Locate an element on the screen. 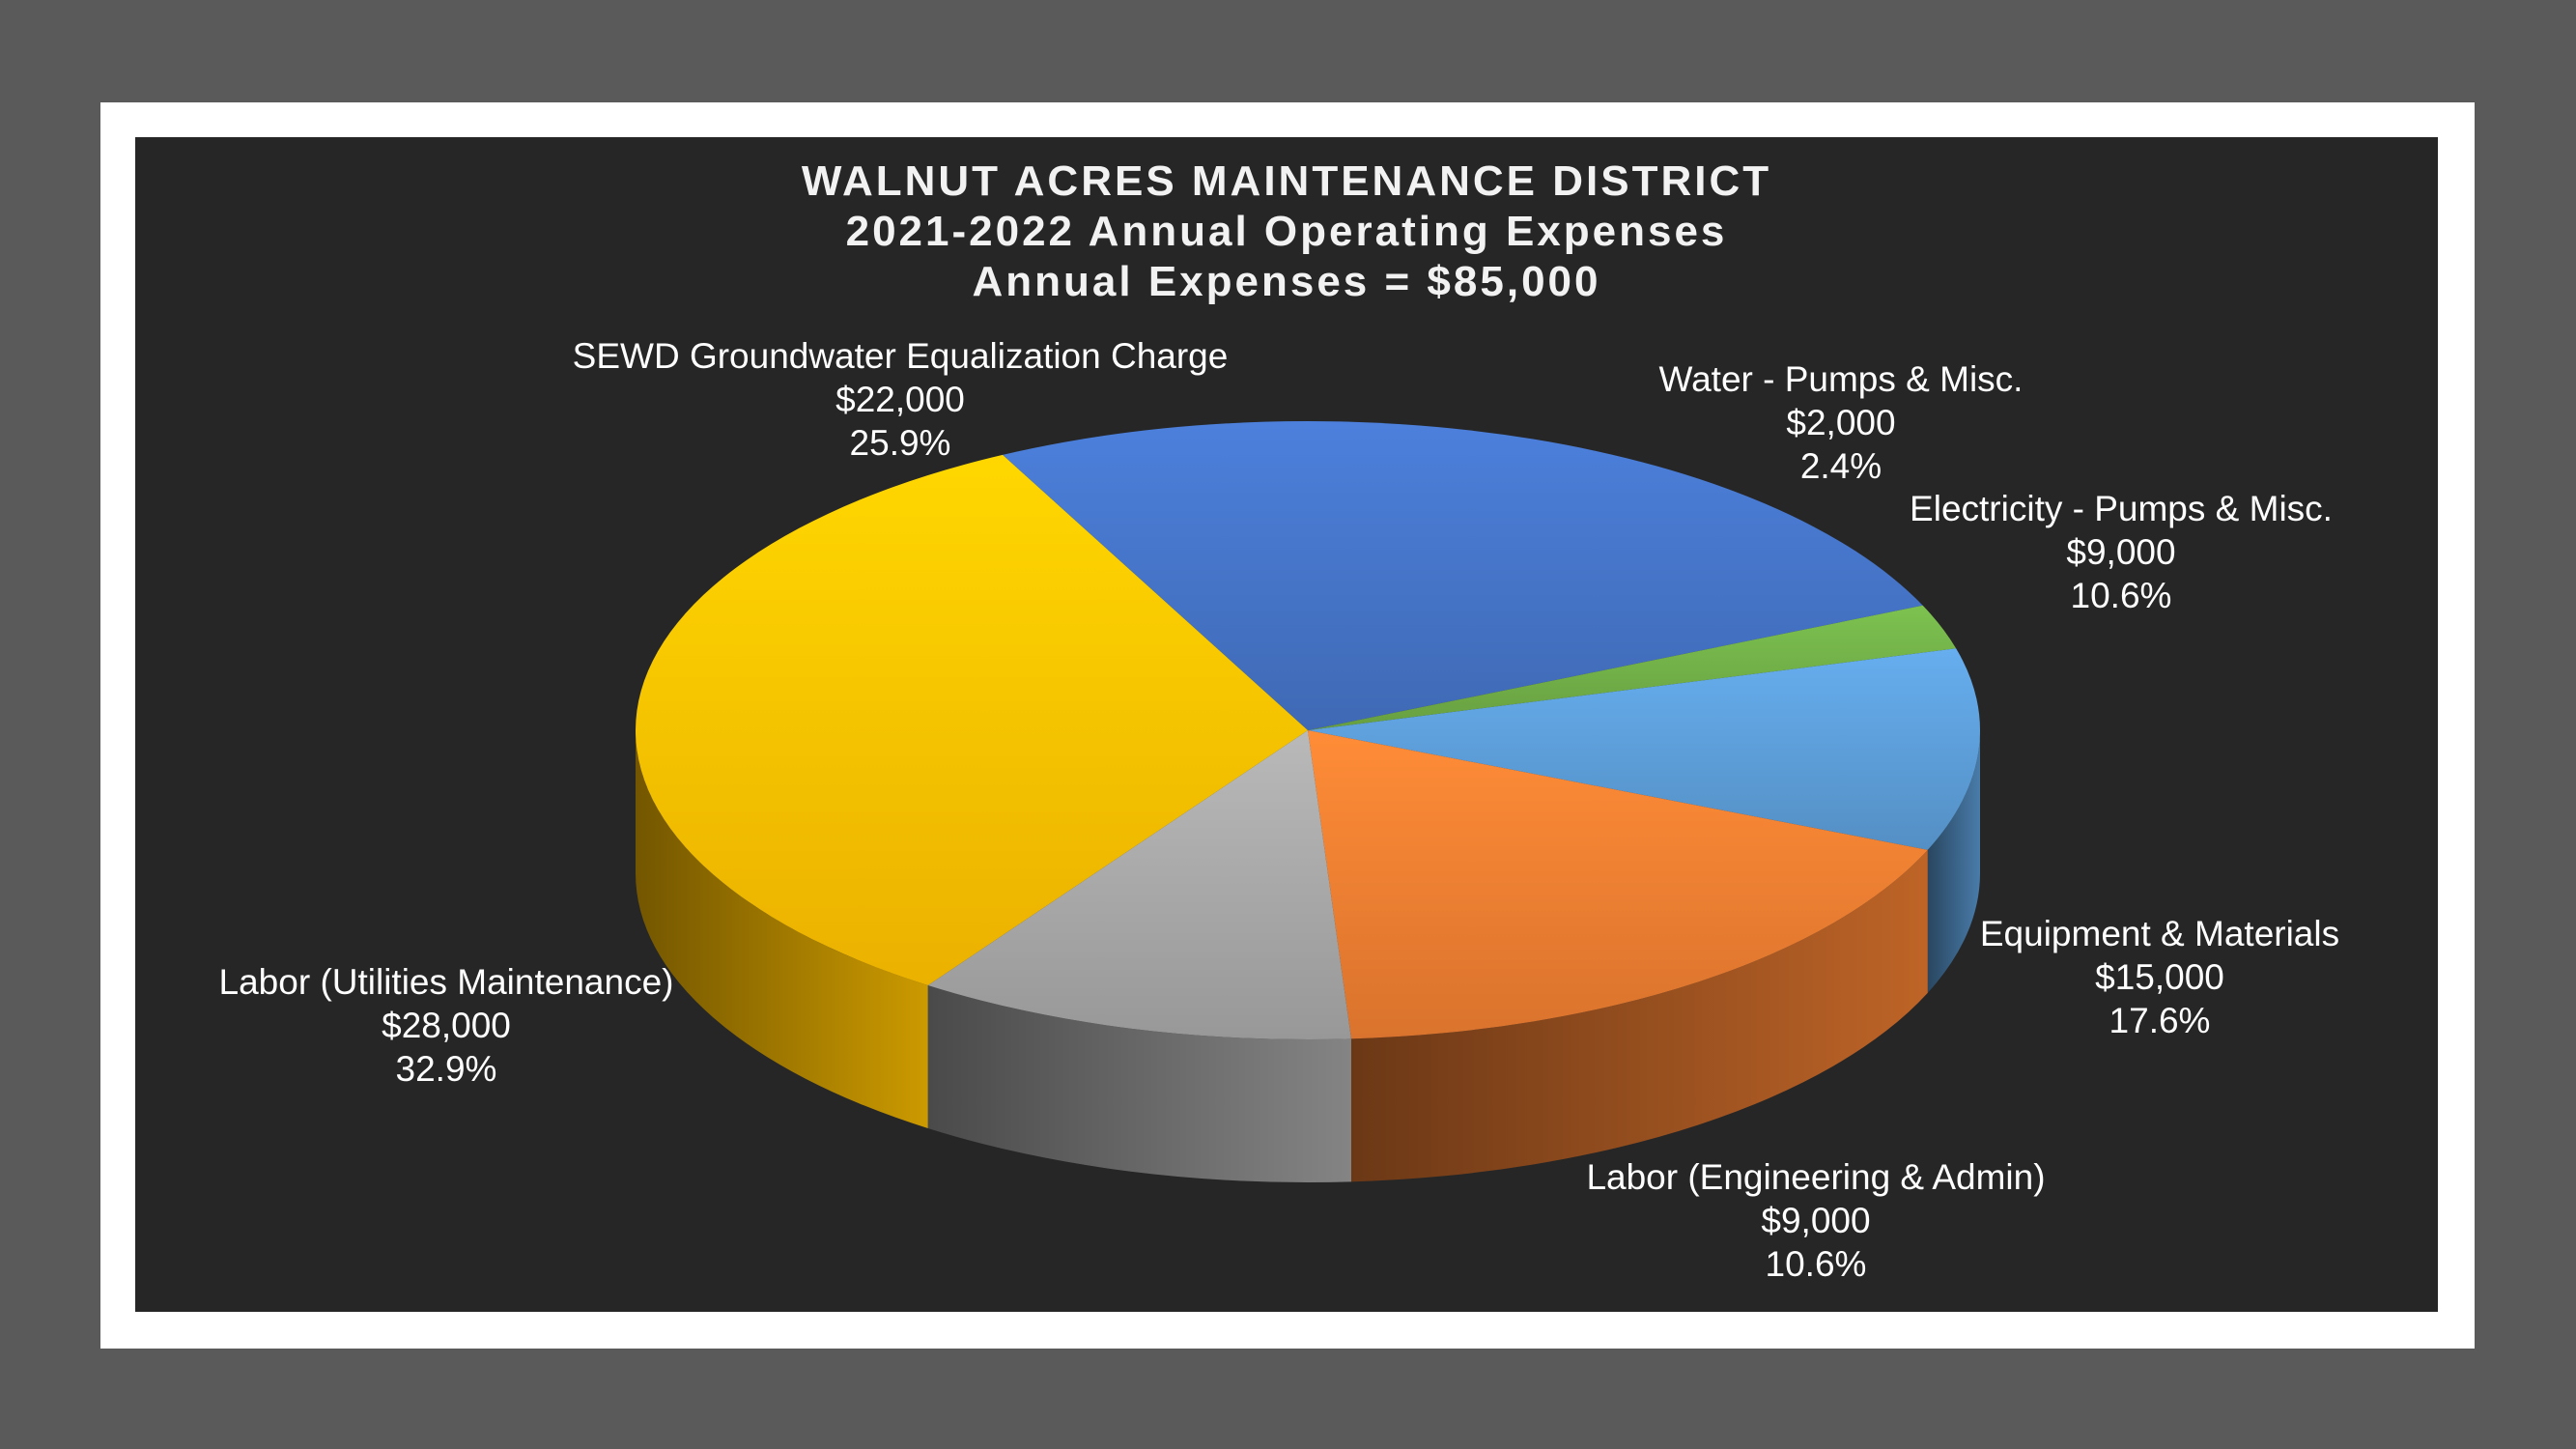 The height and width of the screenshot is (1449, 2576). label-percent: 2.4% is located at coordinates (1840, 466).